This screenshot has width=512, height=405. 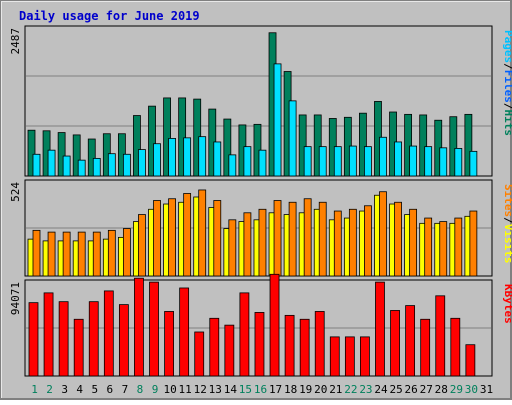 What do you see at coordinates (350, 389) in the screenshot?
I see `x-label-day-22: 22` at bounding box center [350, 389].